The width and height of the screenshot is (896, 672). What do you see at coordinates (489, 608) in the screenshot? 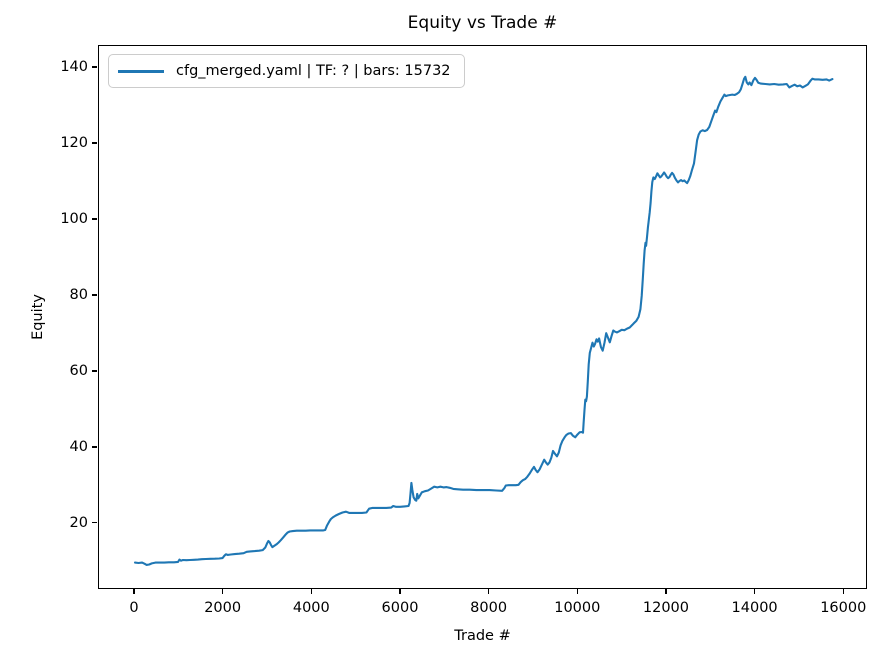
I see `x-tick-label: 8000` at bounding box center [489, 608].